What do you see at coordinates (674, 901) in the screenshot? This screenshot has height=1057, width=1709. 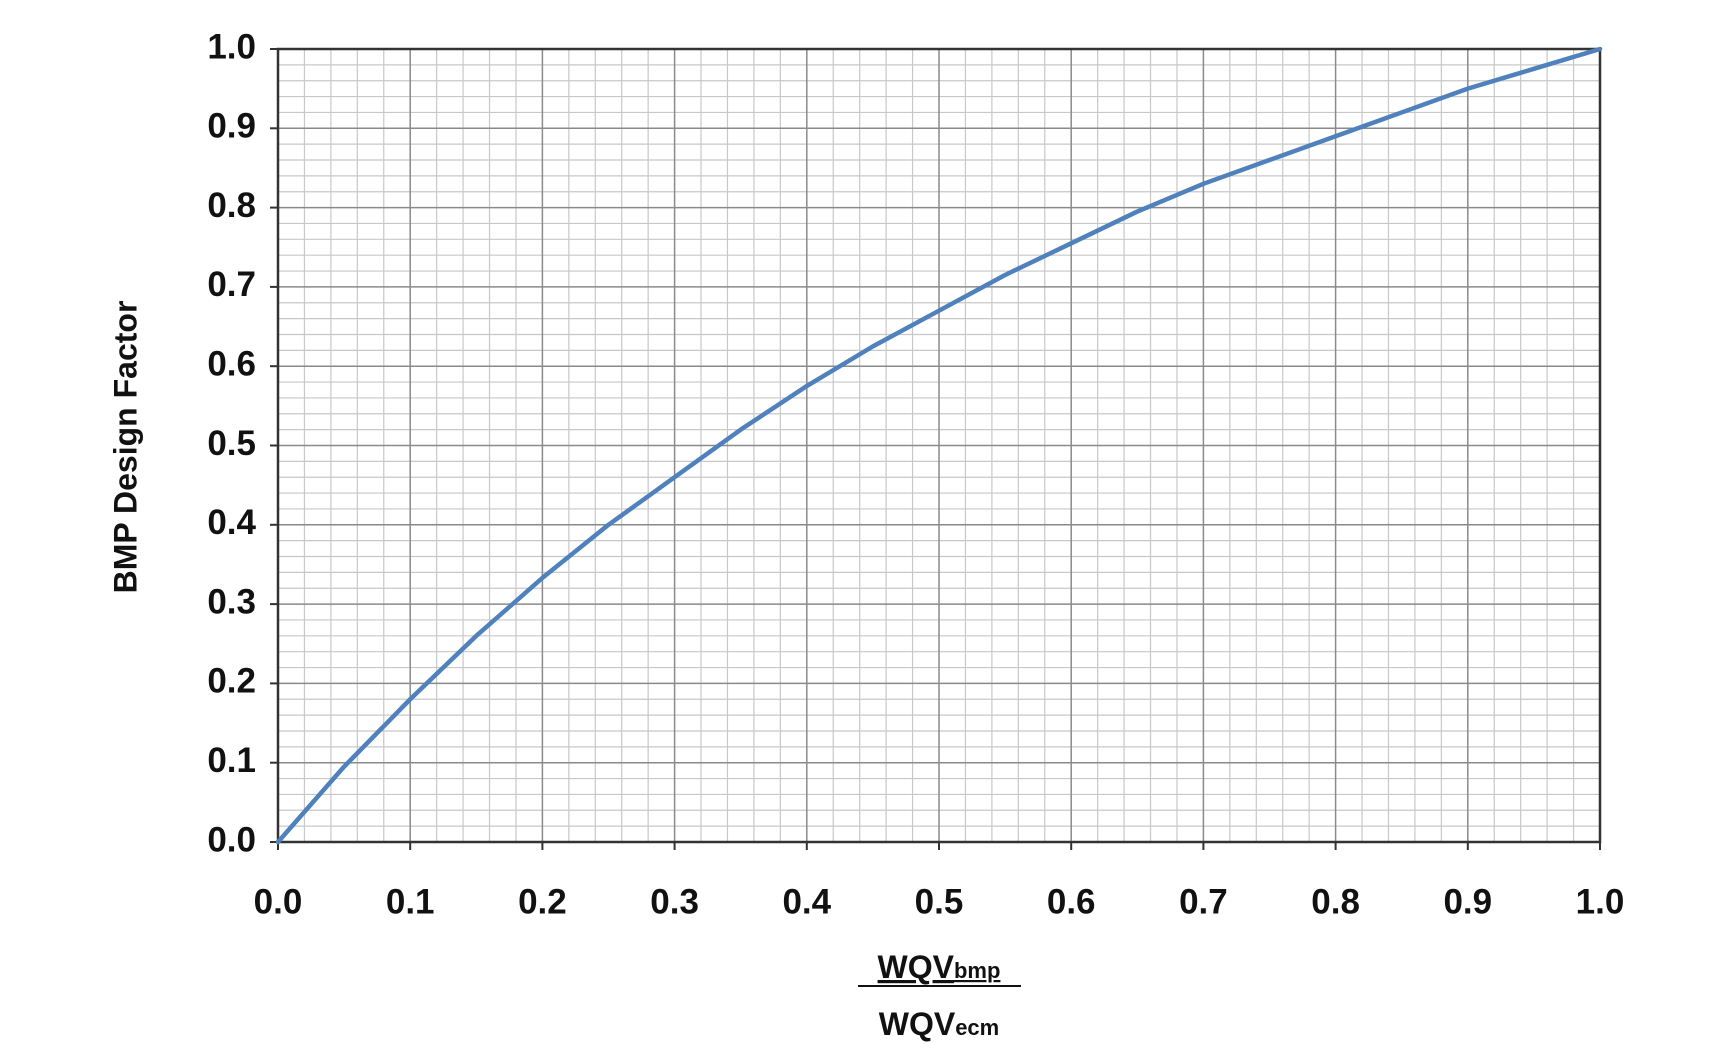 I see `x-tick-label: 0.3` at bounding box center [674, 901].